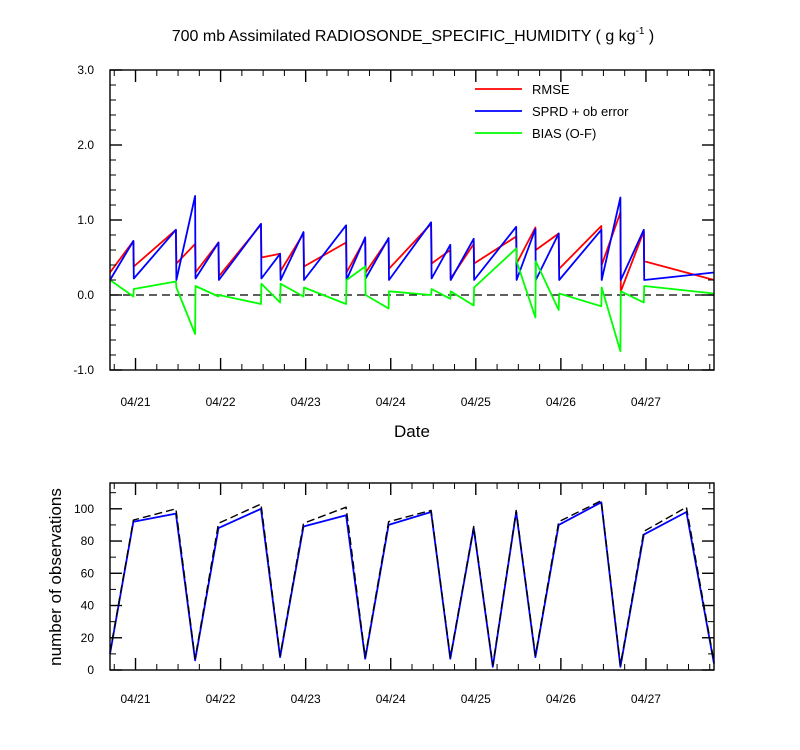 The image size is (800, 750). I want to click on legend-label-sprd: SPRD + ob error, so click(580, 111).